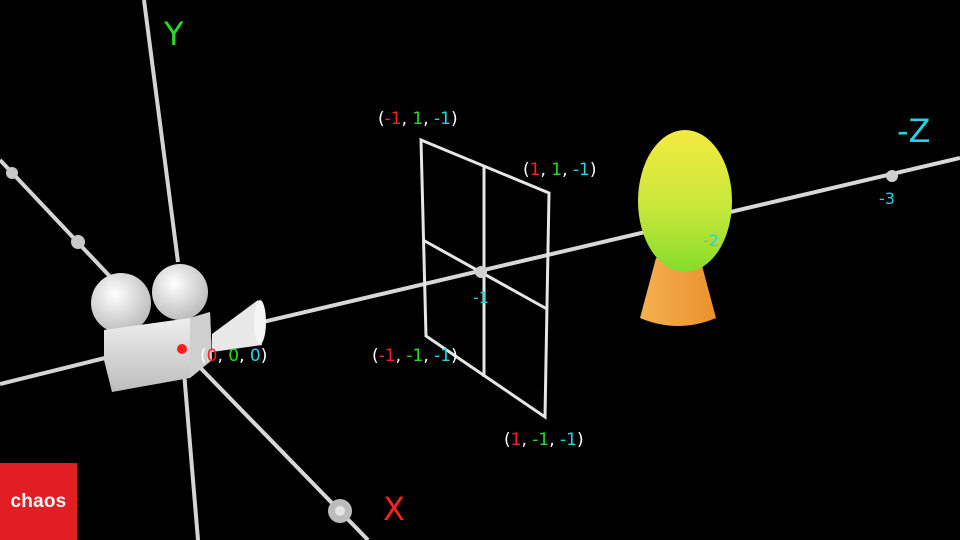  What do you see at coordinates (233, 356) in the screenshot?
I see `coord-label-origin: (0, 0, 0)` at bounding box center [233, 356].